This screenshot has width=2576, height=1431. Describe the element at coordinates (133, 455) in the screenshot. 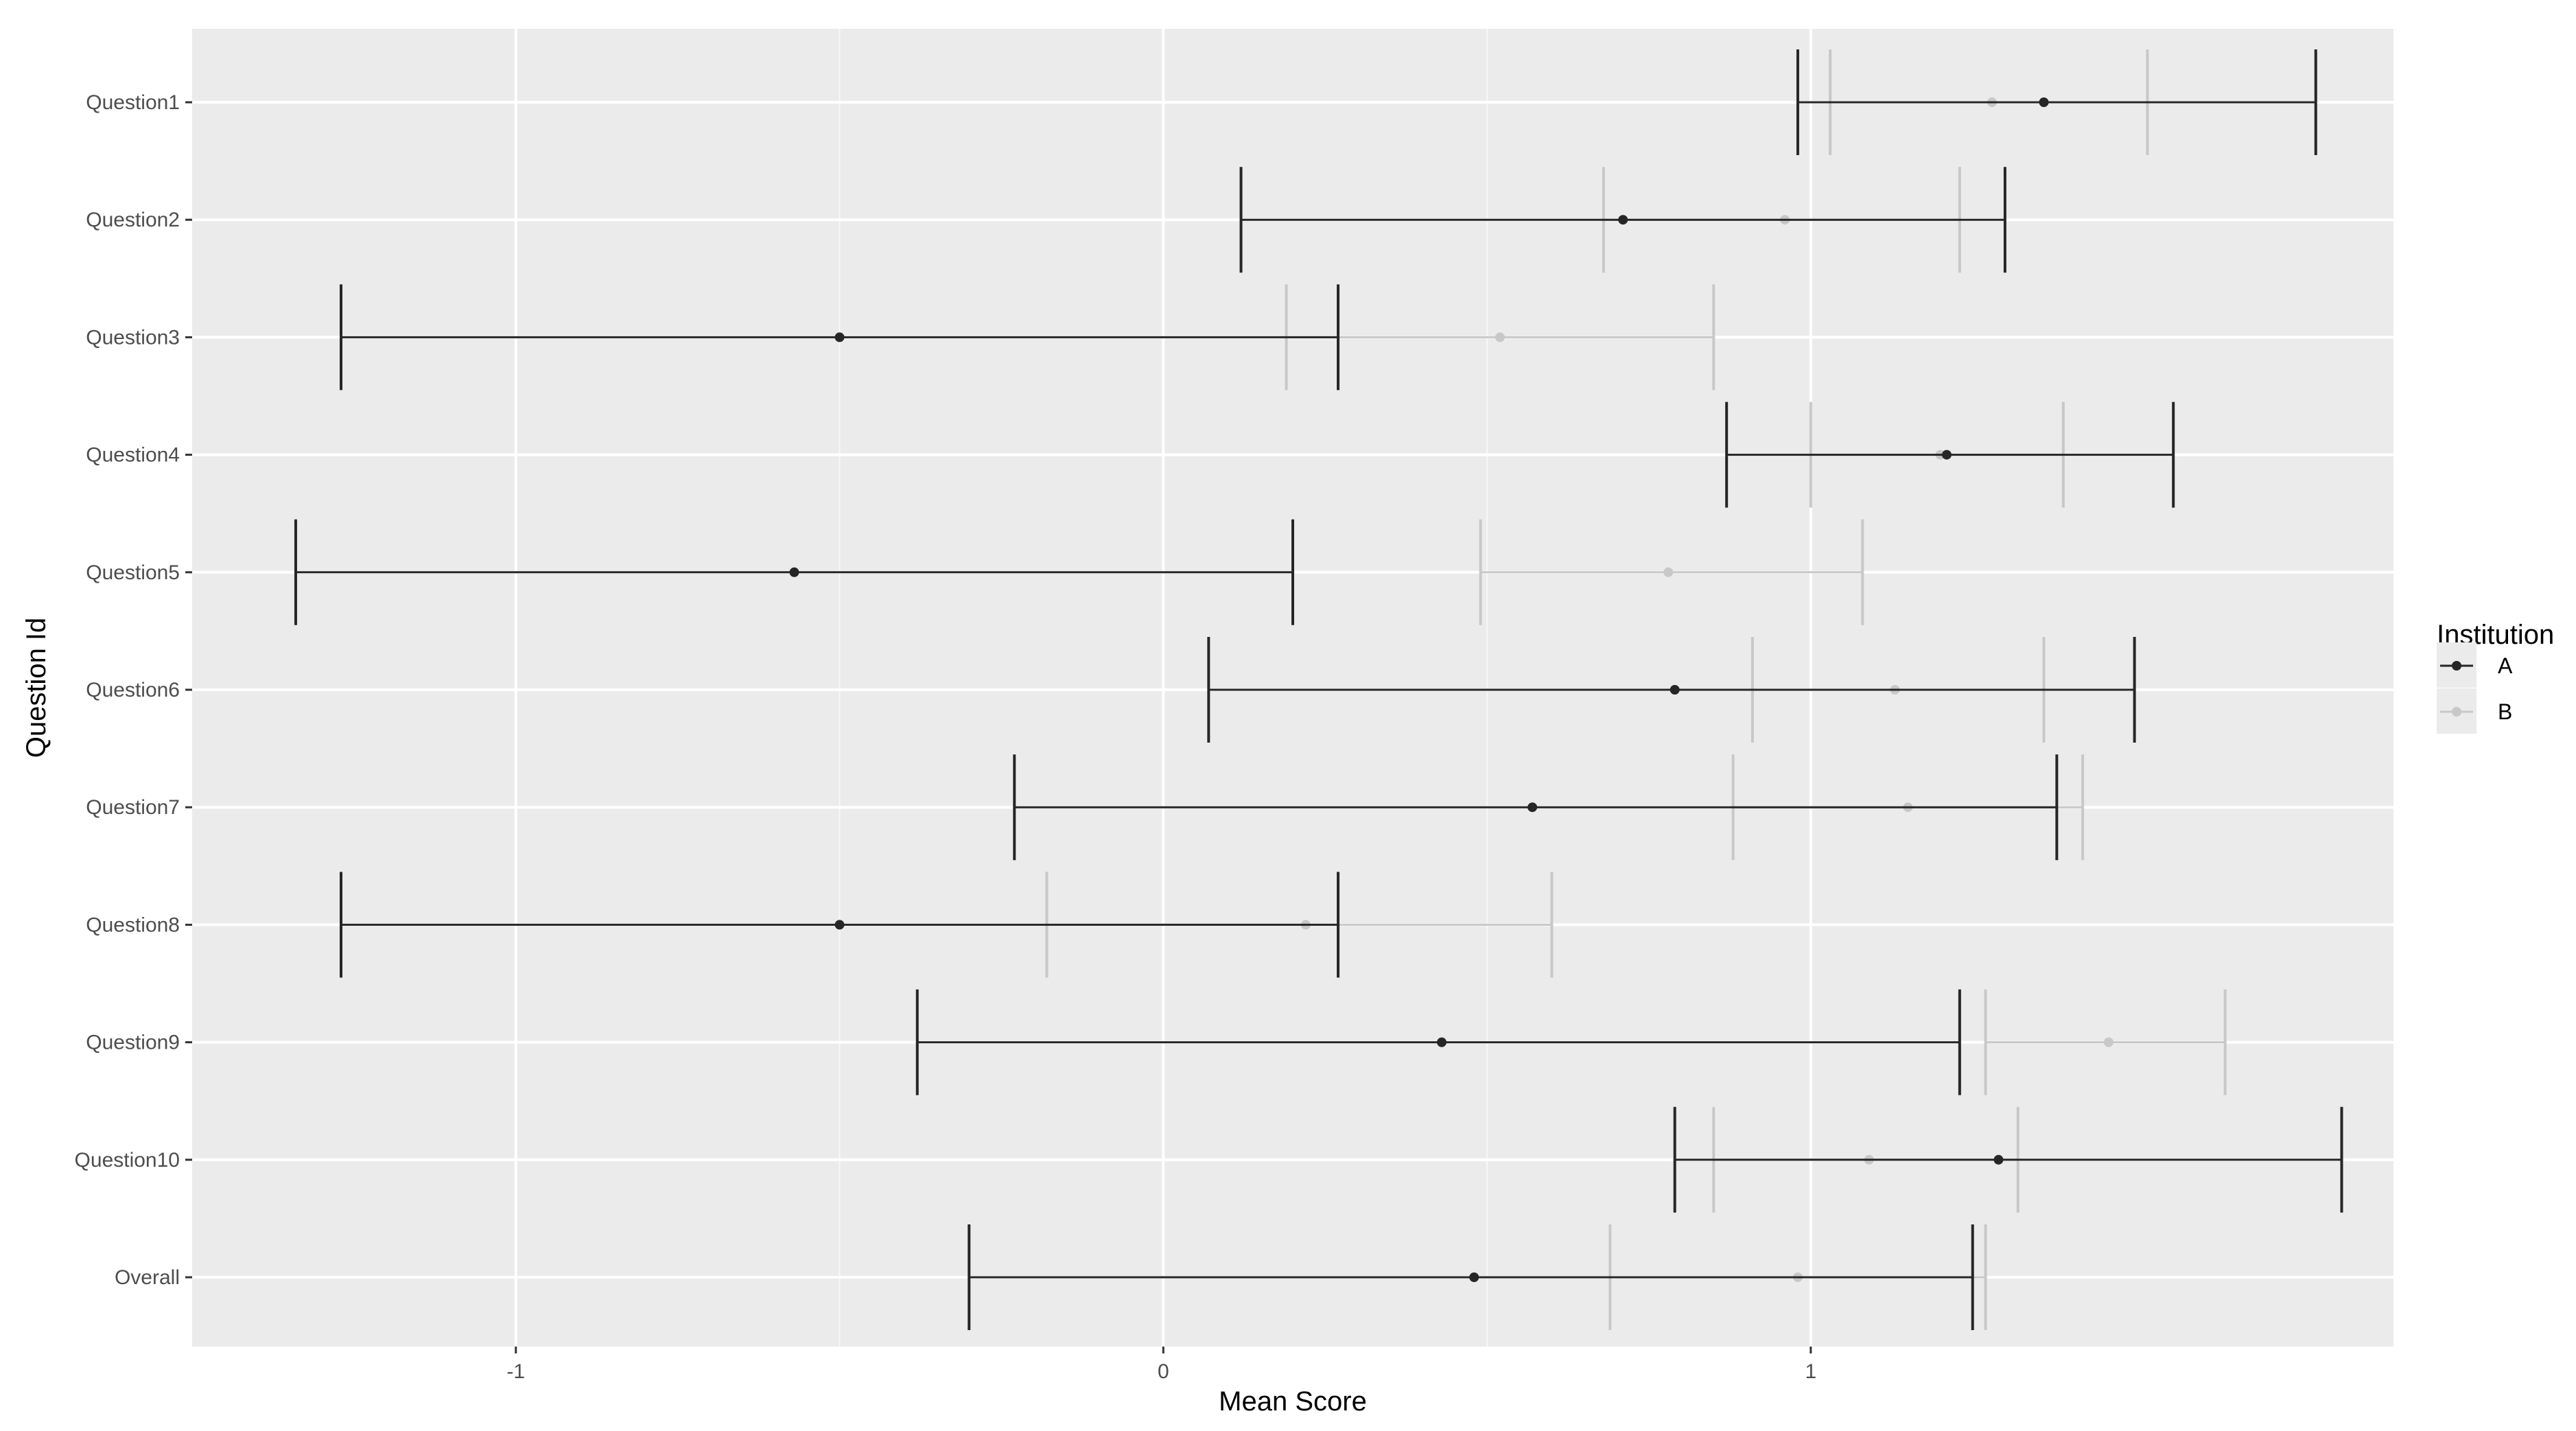

I see `y-tick-label: Question4` at that location.